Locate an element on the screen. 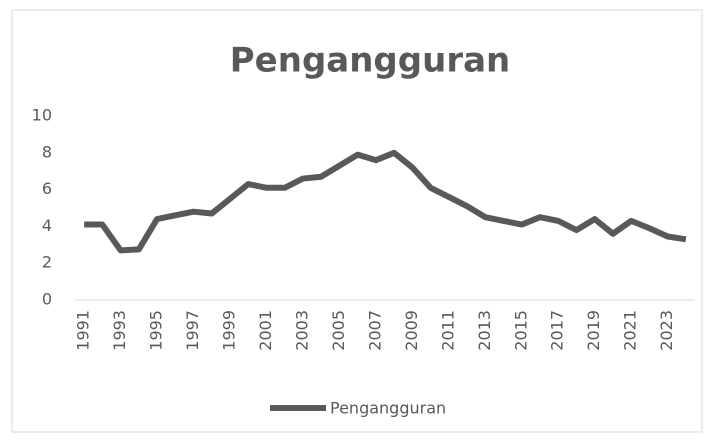  x-tick-label: 1997 is located at coordinates (192, 330).